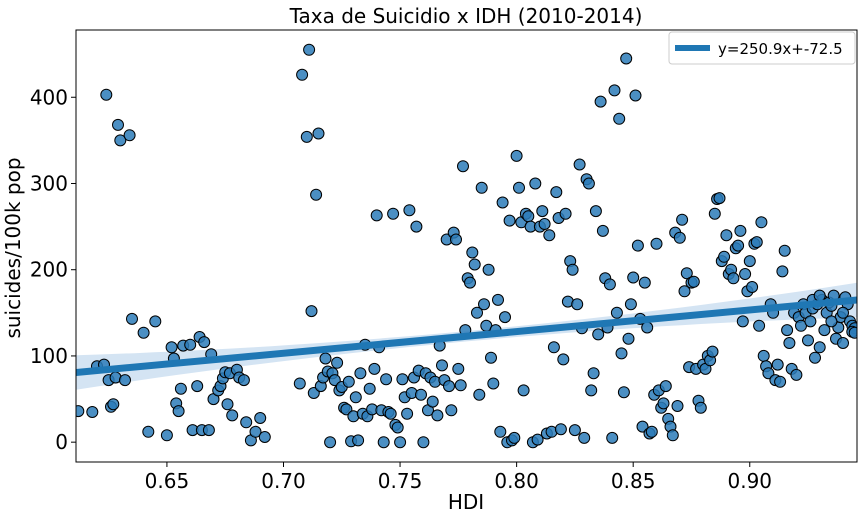 Image resolution: width=864 pixels, height=523 pixels. I want to click on chart-title: Taxa de Suicidio x IDH (2010-2014), so click(466, 16).